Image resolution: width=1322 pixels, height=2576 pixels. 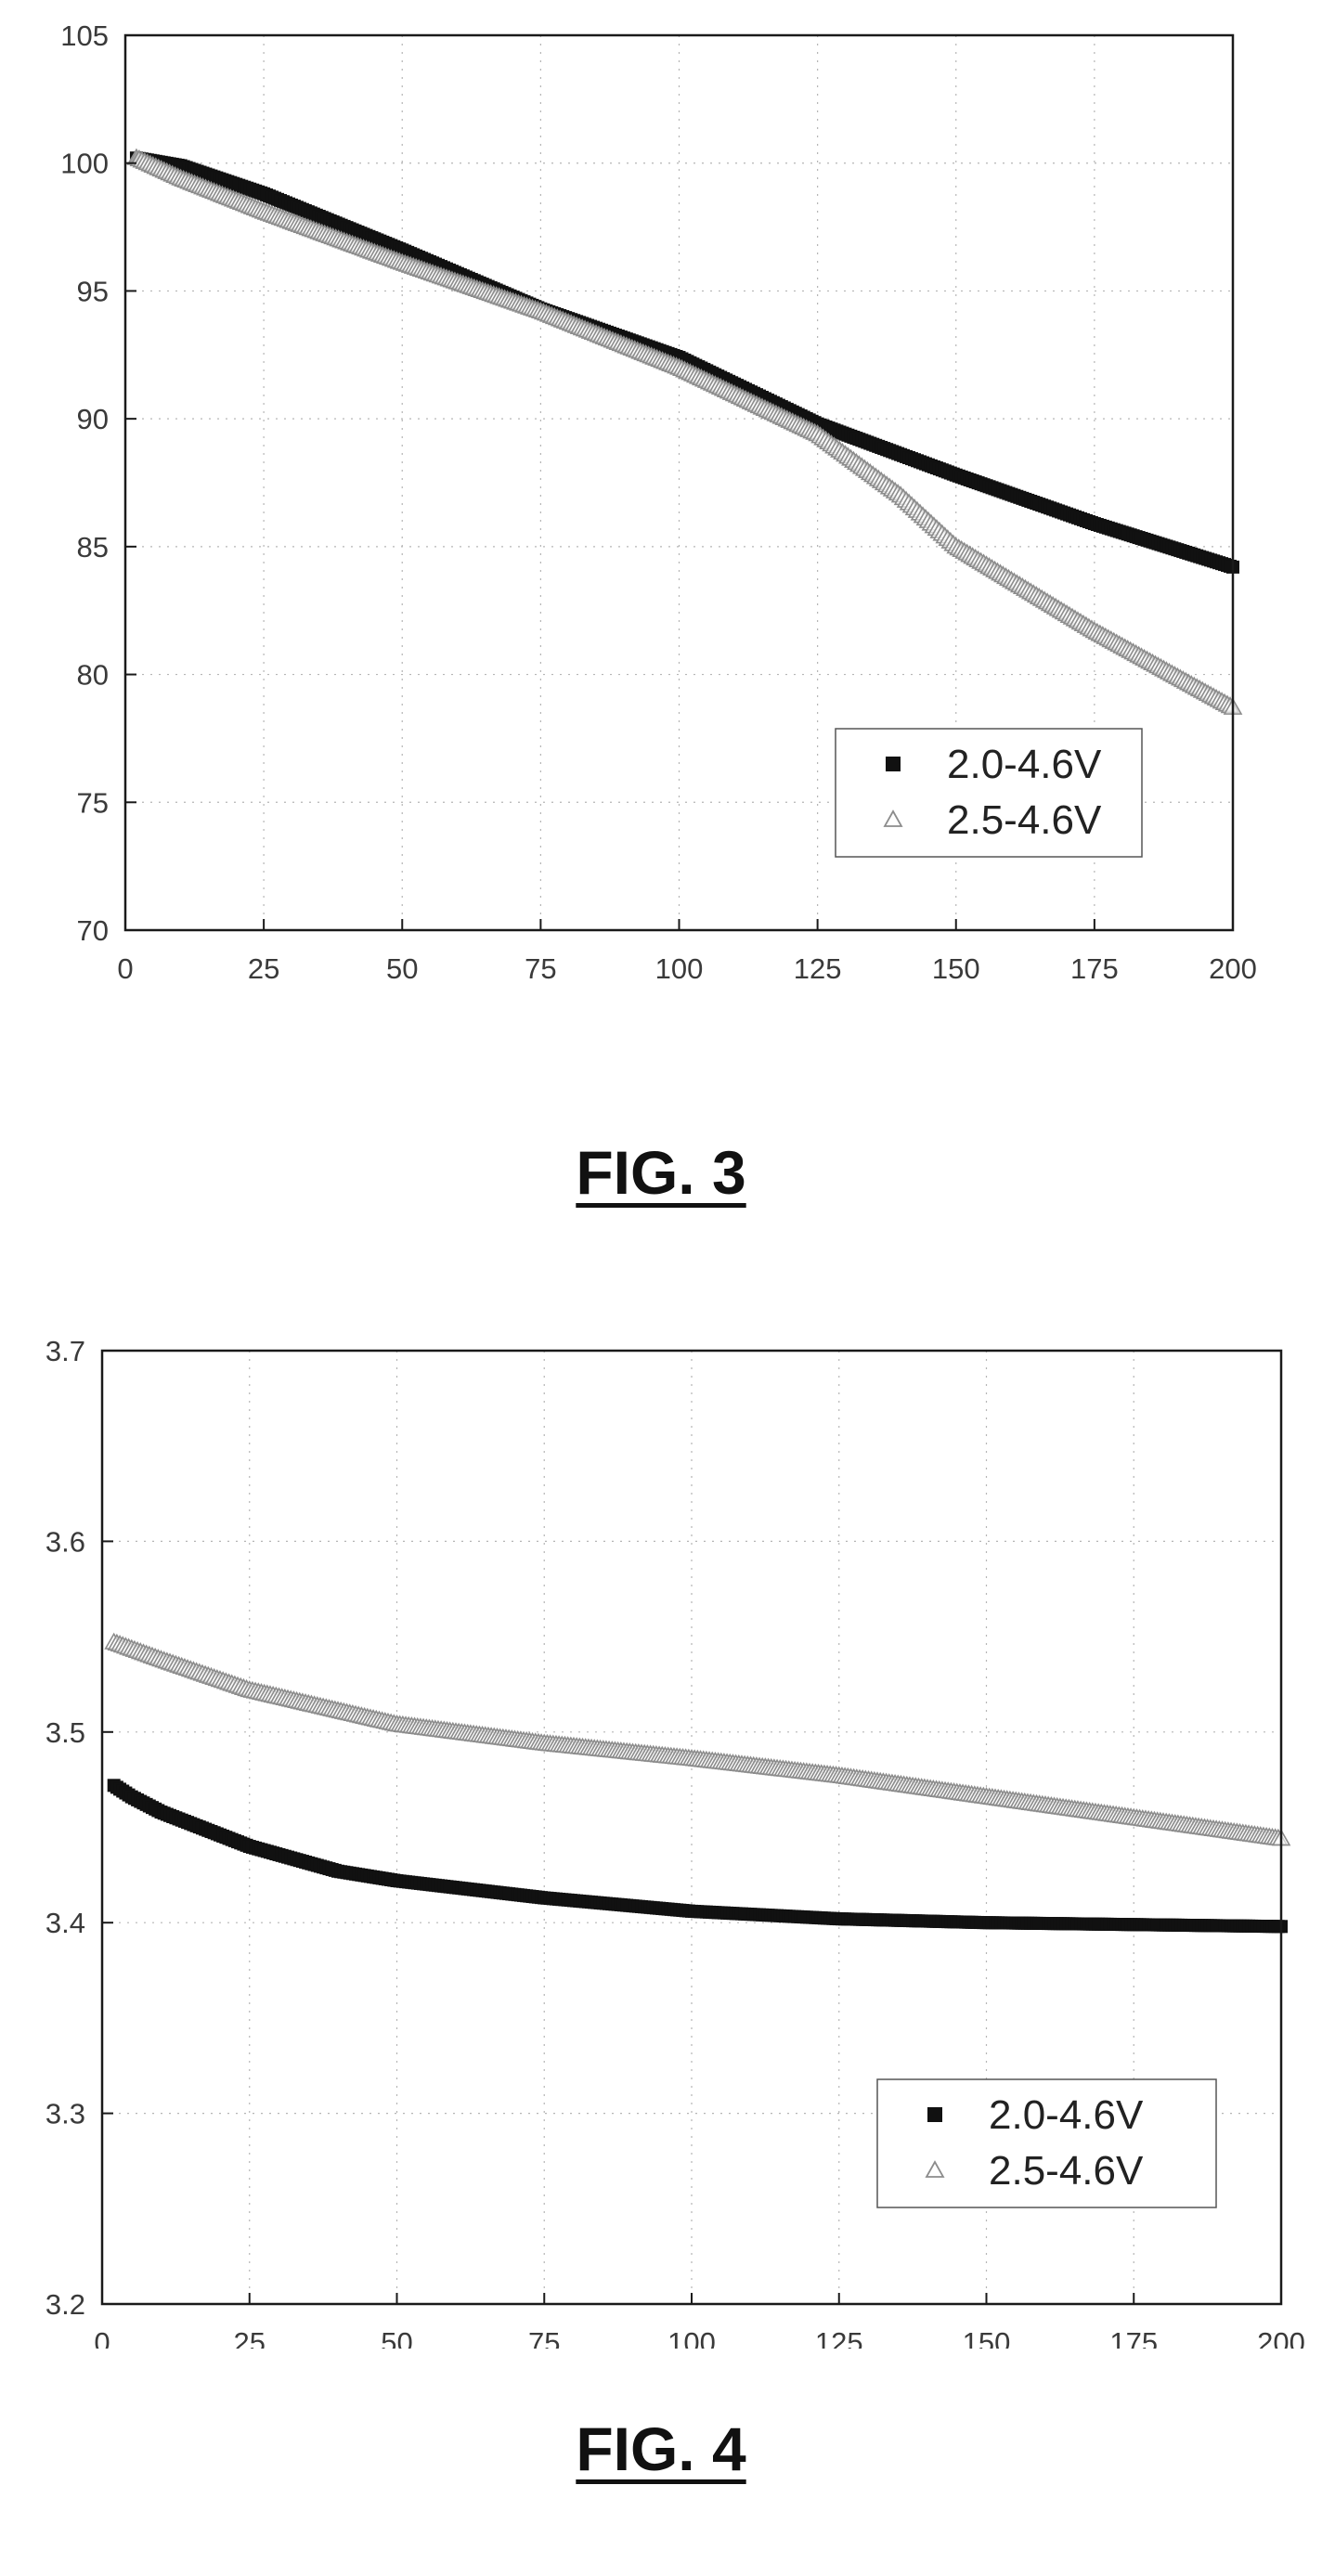 I want to click on y-tick-label: 3.2, so click(x=65, y=2304).